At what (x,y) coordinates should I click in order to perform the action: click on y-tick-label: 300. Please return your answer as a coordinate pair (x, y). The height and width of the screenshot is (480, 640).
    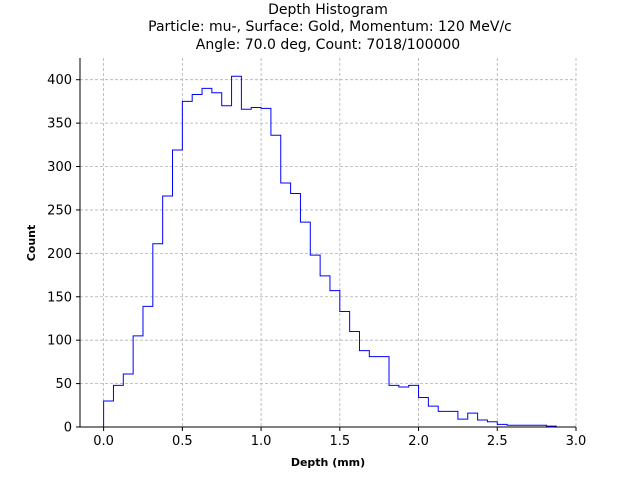
    Looking at the image, I should click on (59, 167).